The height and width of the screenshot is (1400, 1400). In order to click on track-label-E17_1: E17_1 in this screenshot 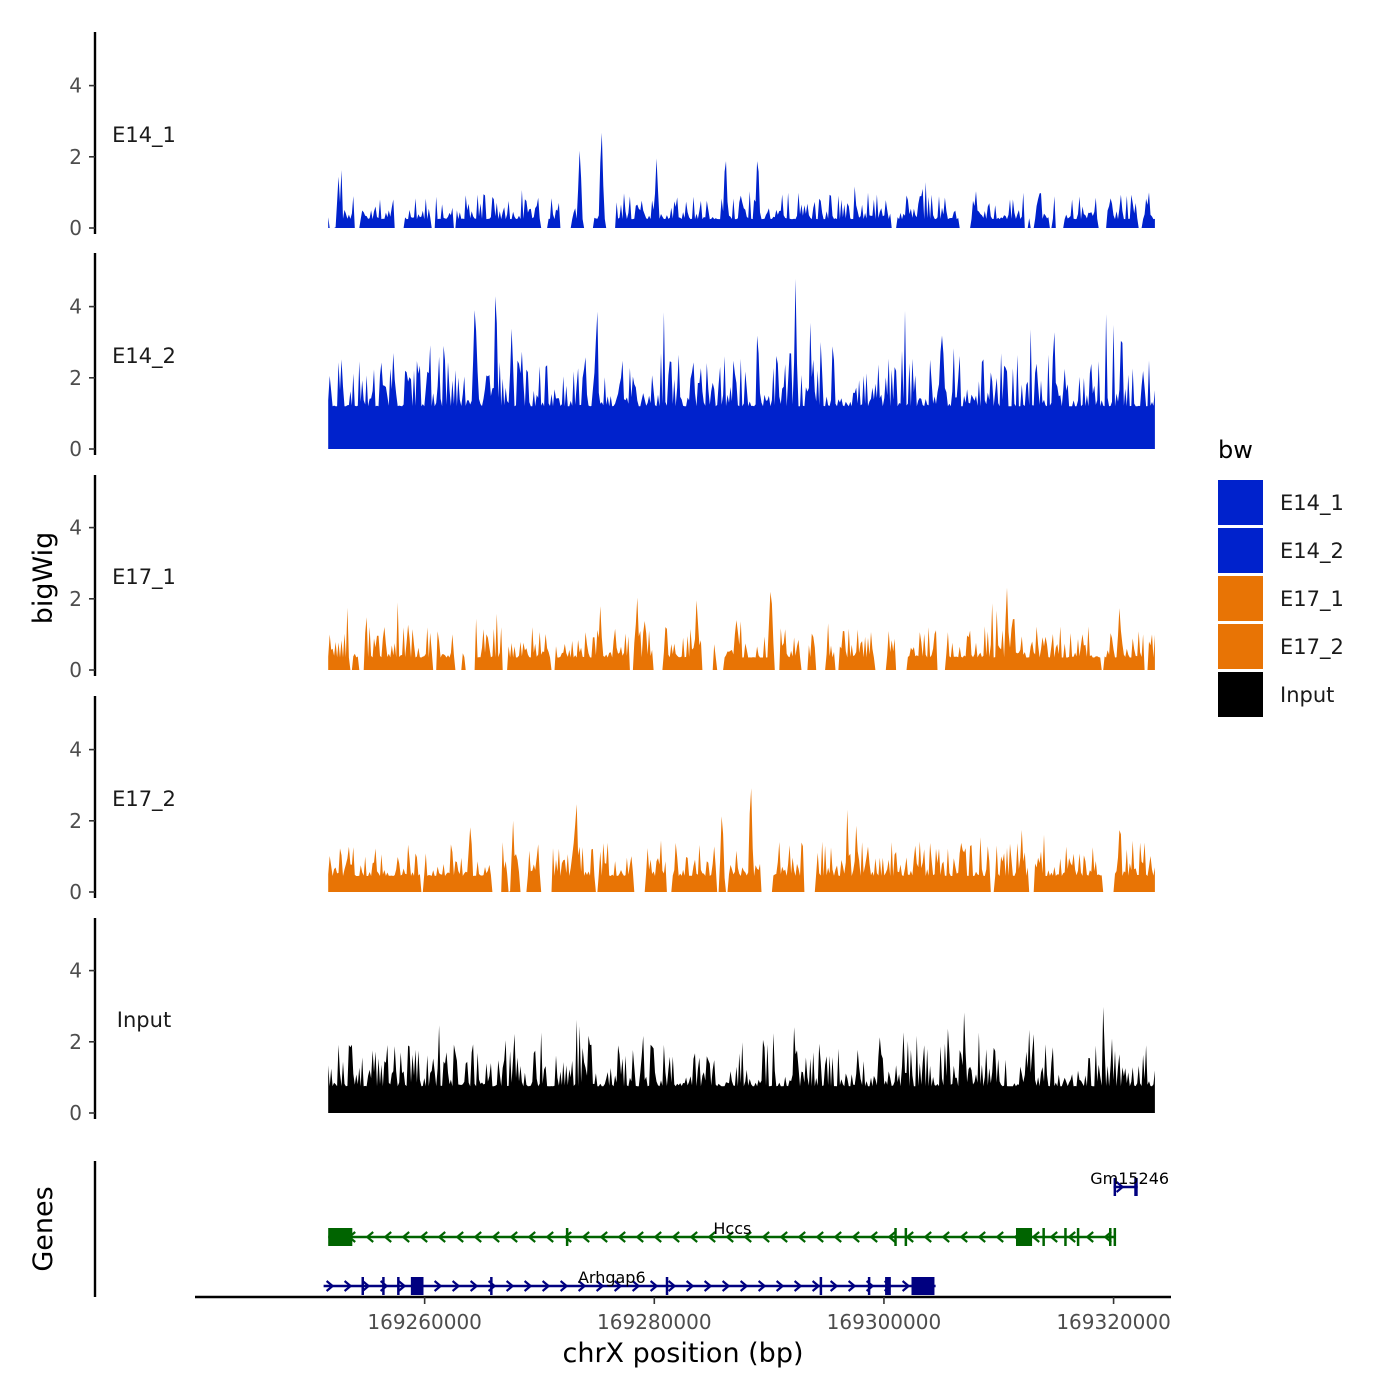, I will do `click(144, 577)`.